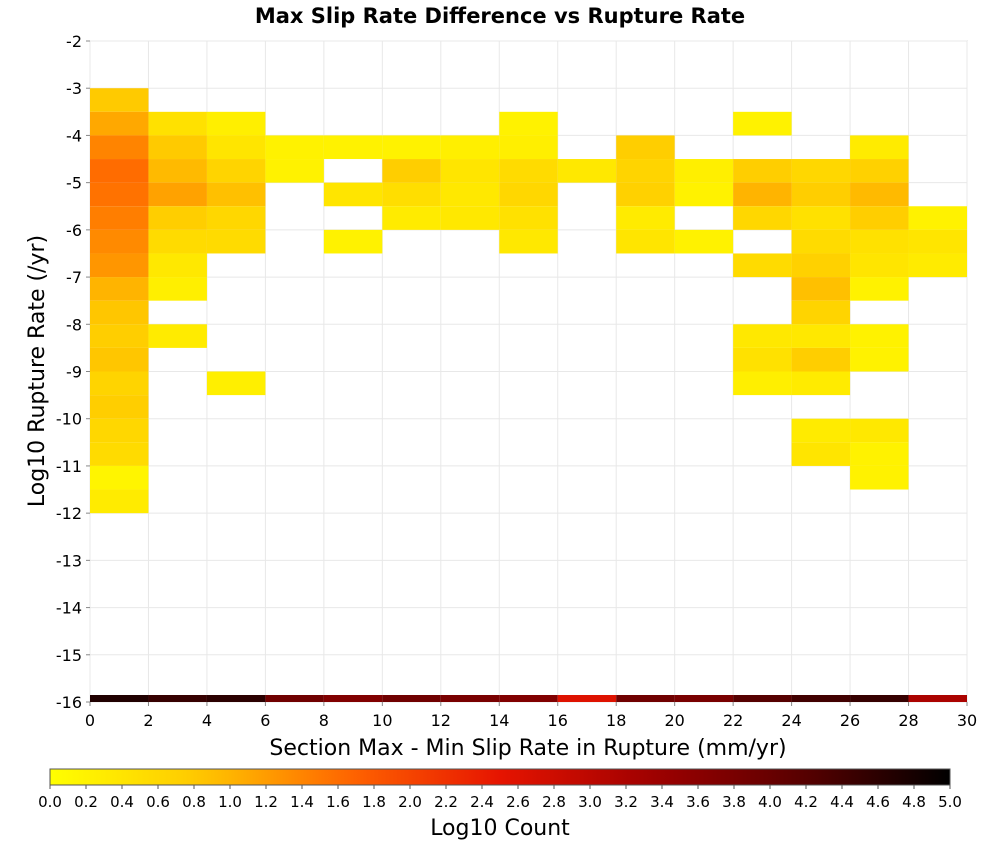 This screenshot has width=1000, height=850. What do you see at coordinates (158, 802) in the screenshot?
I see `colorbar-tick-label: 0.6` at bounding box center [158, 802].